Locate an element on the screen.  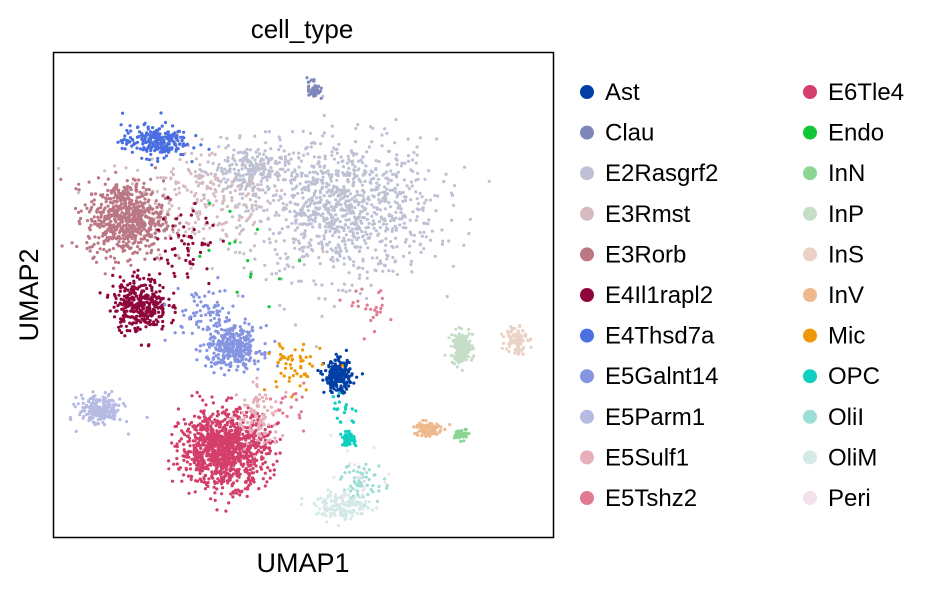
point-e5tshz2 is located at coordinates (377, 312).